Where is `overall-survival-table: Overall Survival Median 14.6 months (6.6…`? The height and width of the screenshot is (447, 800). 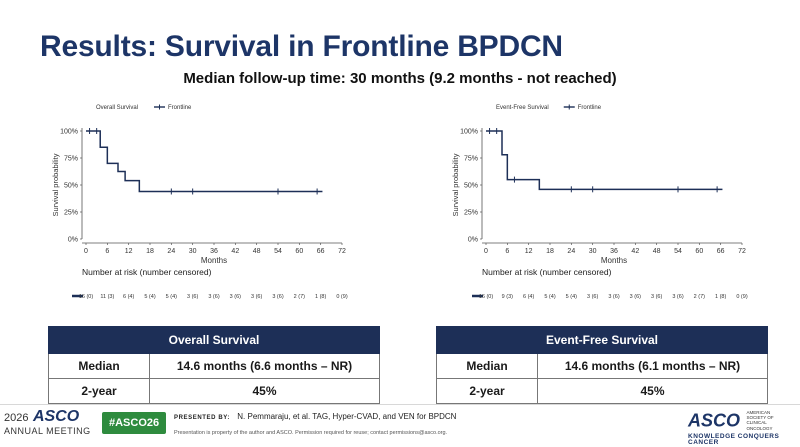
overall-survival-table: Overall Survival Median 14.6 months (6.6… is located at coordinates (214, 365).